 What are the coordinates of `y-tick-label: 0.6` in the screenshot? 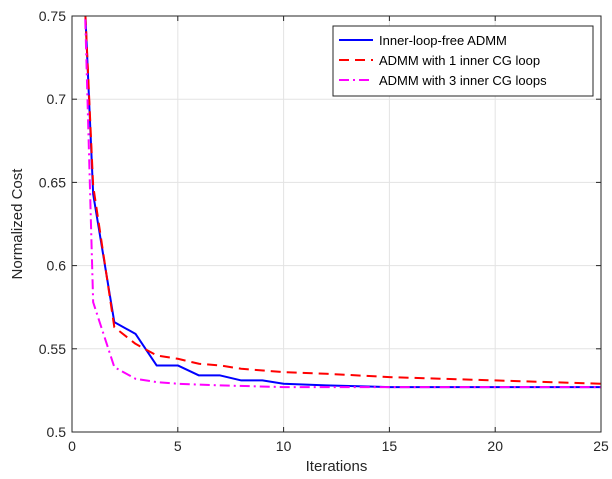 It's located at (57, 266).